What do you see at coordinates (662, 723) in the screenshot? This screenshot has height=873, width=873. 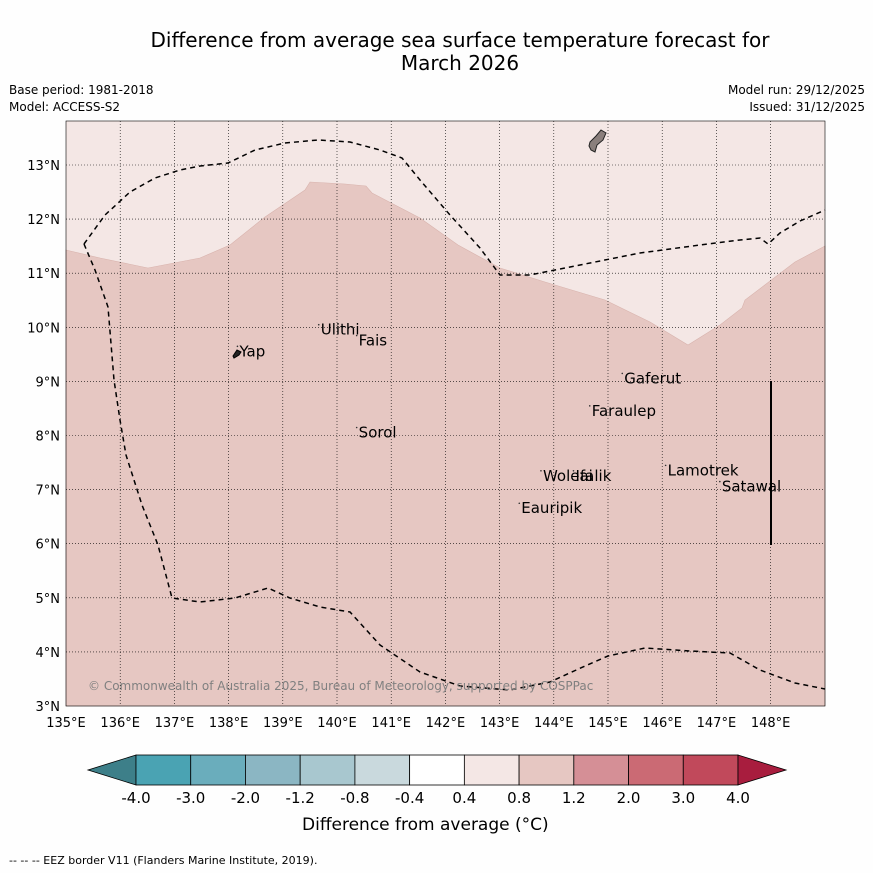 I see `lon-tick-label: 146°E` at bounding box center [662, 723].